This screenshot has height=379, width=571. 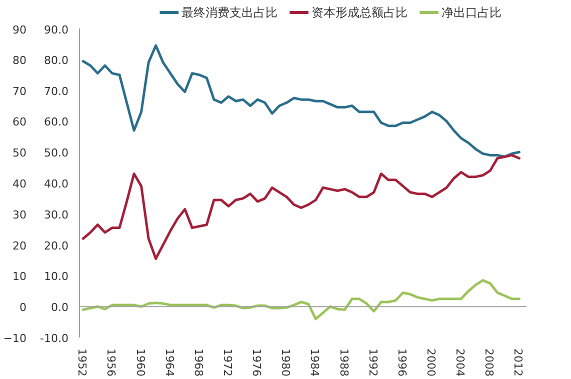 What do you see at coordinates (19, 122) in the screenshot?
I see `y2-tick-label: 60` at bounding box center [19, 122].